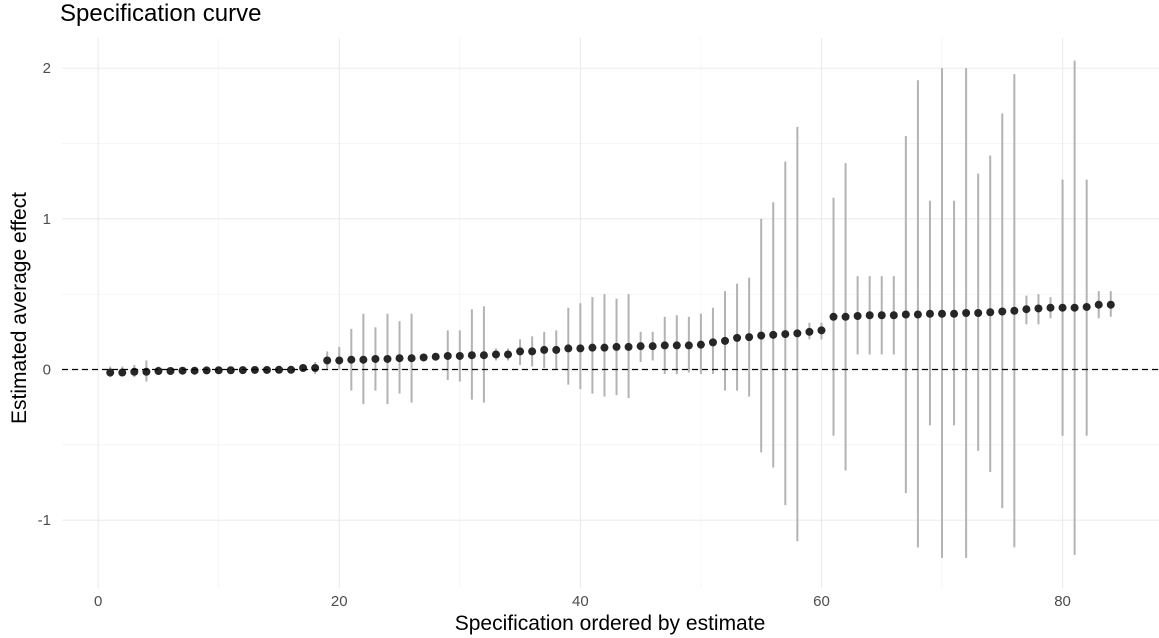  I want to click on y-axis-title: Estimated average effect, so click(19, 308).